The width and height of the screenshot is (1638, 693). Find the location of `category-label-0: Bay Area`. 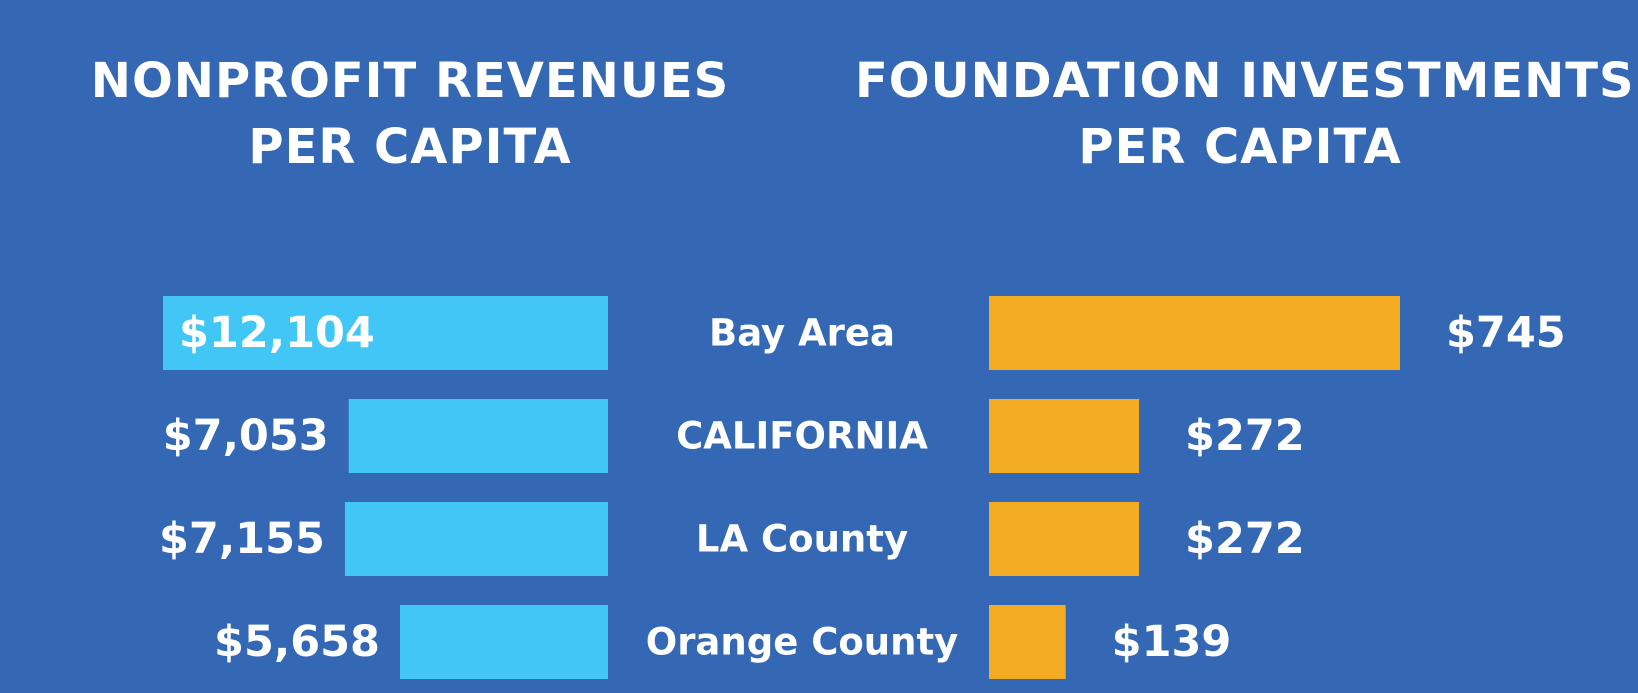

category-label-0: Bay Area is located at coordinates (802, 333).